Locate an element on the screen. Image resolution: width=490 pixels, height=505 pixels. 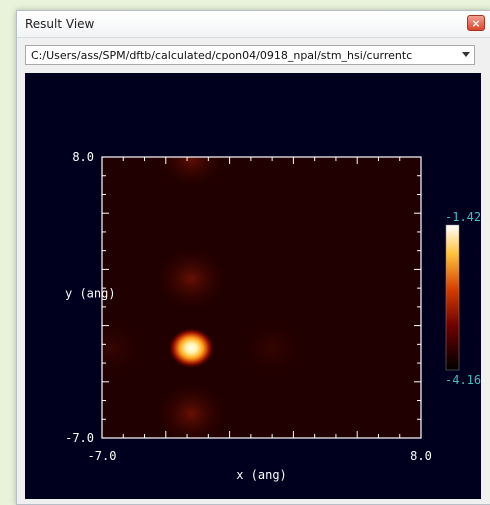
chevron-down-icon is located at coordinates (466, 54).